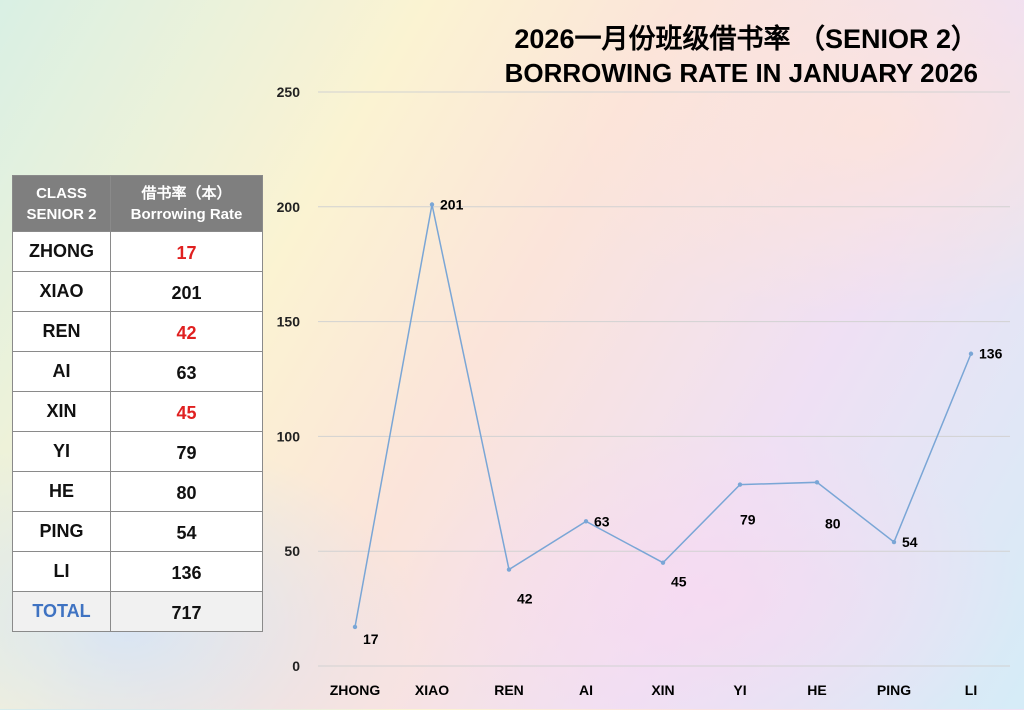 This screenshot has width=1024, height=710. I want to click on table-row: REN 42, so click(137, 331).